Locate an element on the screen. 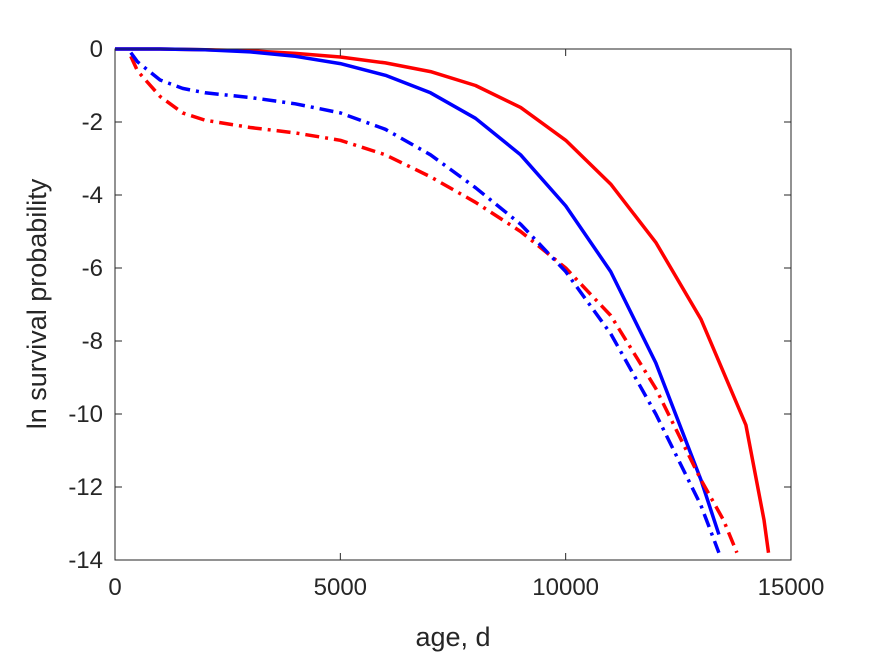 The width and height of the screenshot is (875, 656). y-tick-label: -6 is located at coordinates (92, 268).